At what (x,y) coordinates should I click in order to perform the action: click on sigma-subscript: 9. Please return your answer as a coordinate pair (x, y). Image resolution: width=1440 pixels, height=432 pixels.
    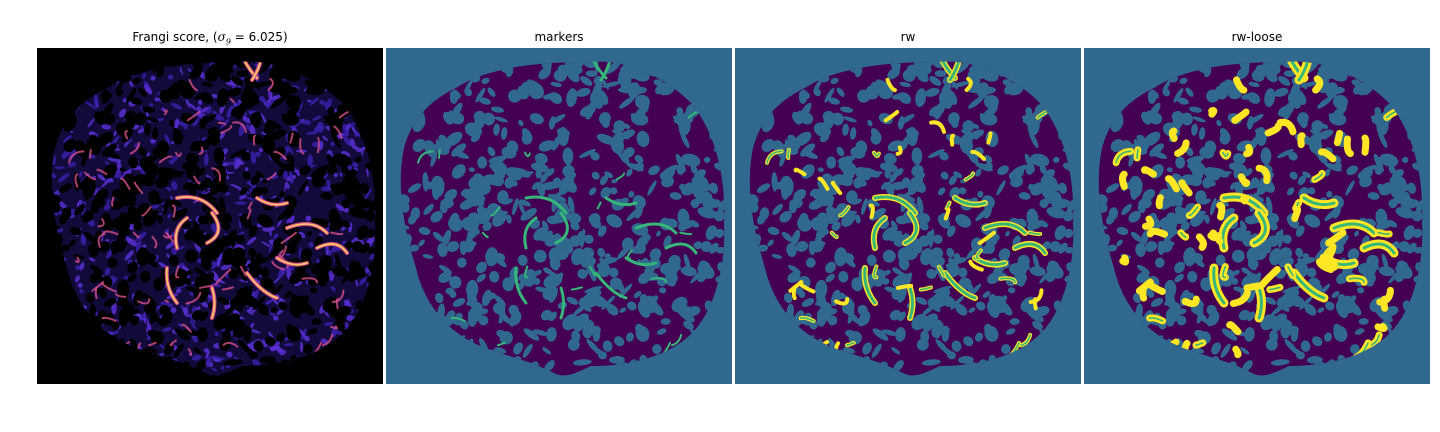
    Looking at the image, I should click on (228, 42).